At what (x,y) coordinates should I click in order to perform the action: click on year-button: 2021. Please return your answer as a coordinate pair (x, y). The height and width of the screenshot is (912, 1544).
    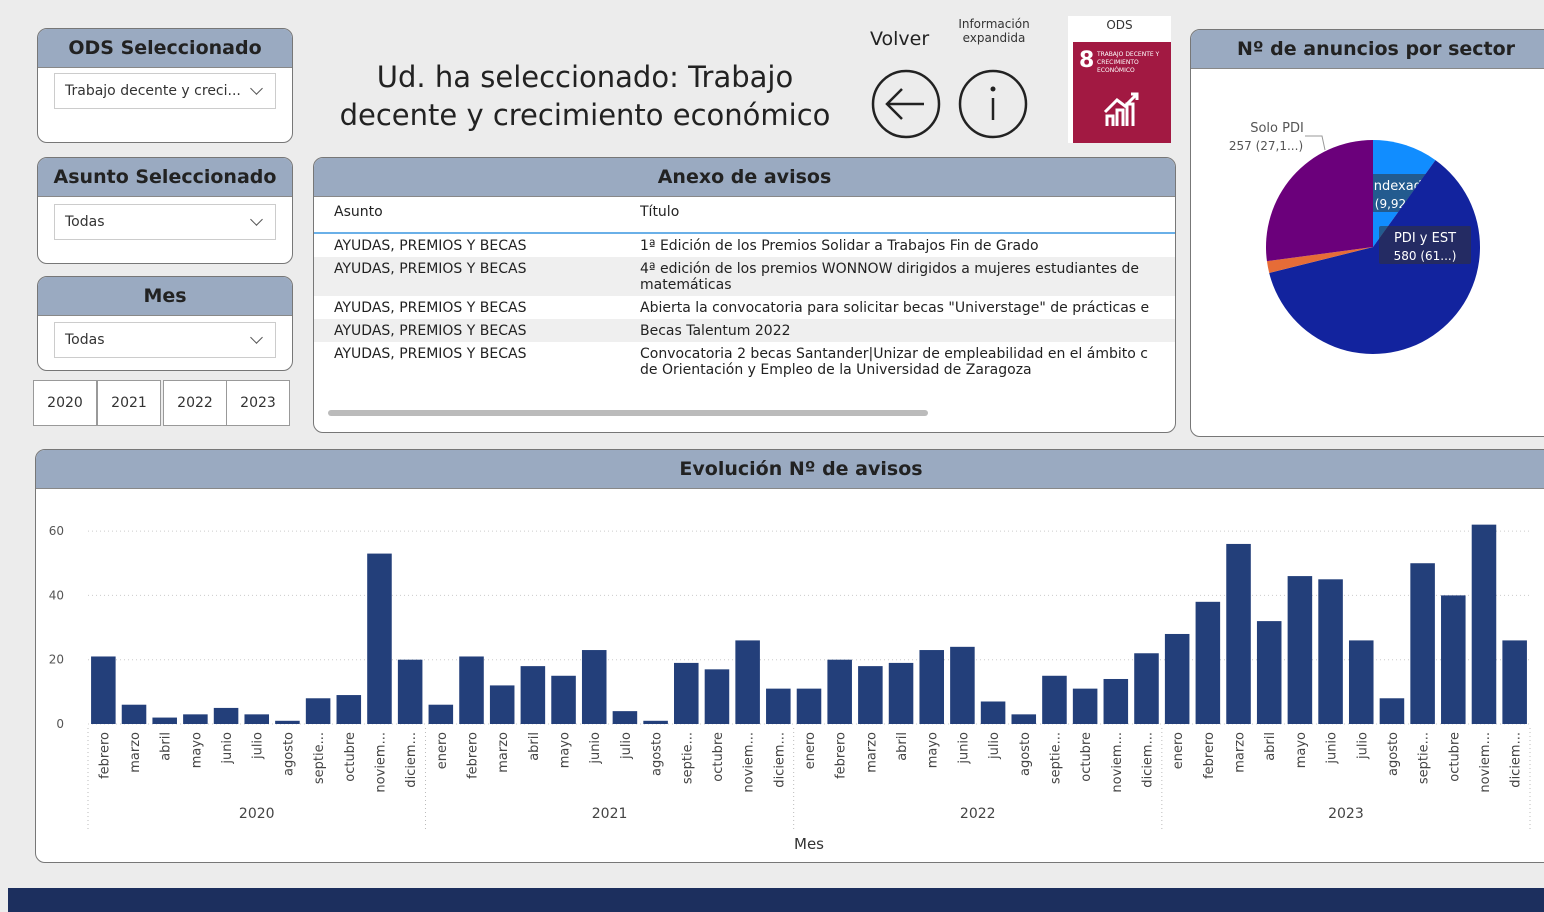
    Looking at the image, I should click on (129, 403).